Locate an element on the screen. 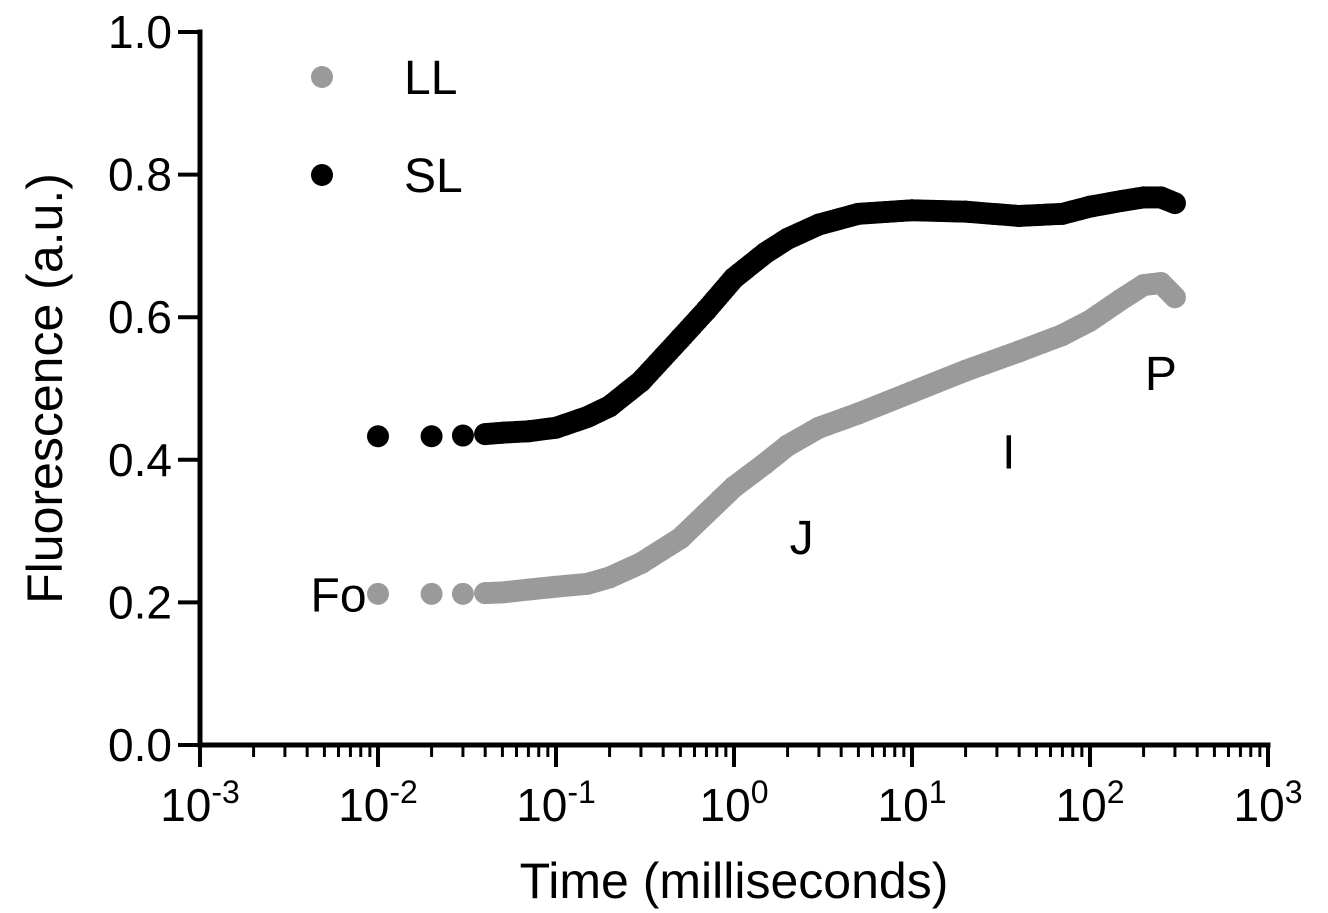 The width and height of the screenshot is (1328, 913). y-axis-title: Fluorescence (a.u.) is located at coordinates (45, 388).